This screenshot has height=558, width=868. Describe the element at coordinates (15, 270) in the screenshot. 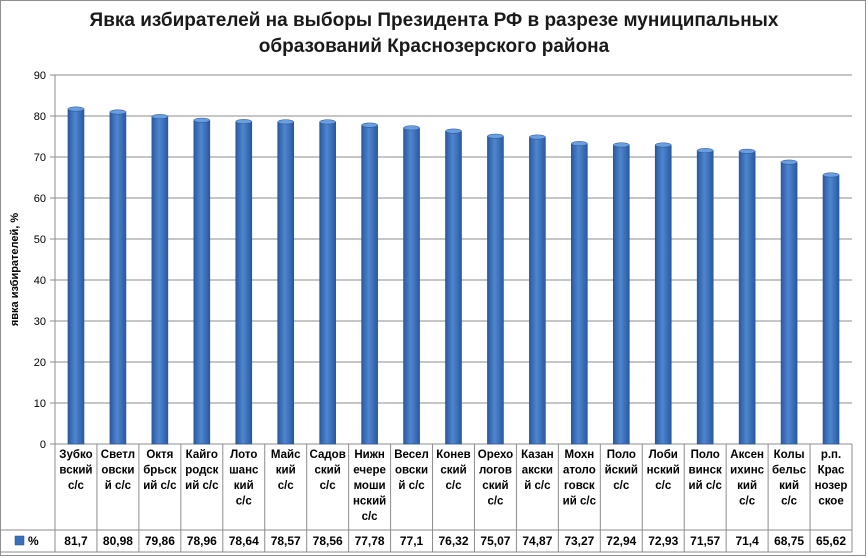

I see `y-axis-label: явка избирателей, %` at that location.